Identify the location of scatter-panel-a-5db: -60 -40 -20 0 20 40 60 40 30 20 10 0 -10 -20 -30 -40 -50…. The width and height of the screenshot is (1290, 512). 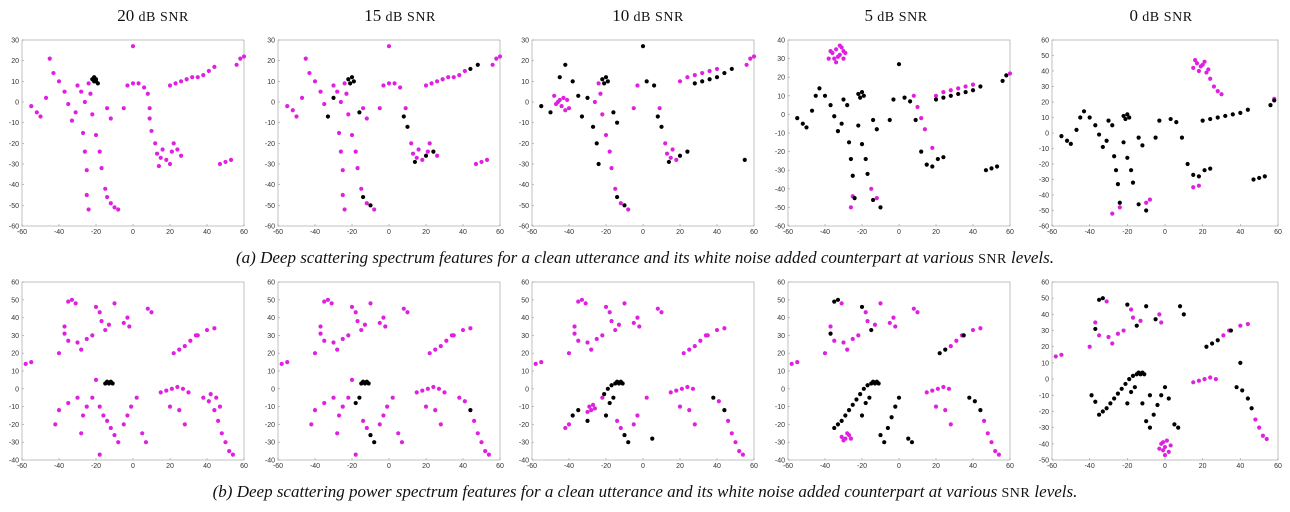
(894, 137).